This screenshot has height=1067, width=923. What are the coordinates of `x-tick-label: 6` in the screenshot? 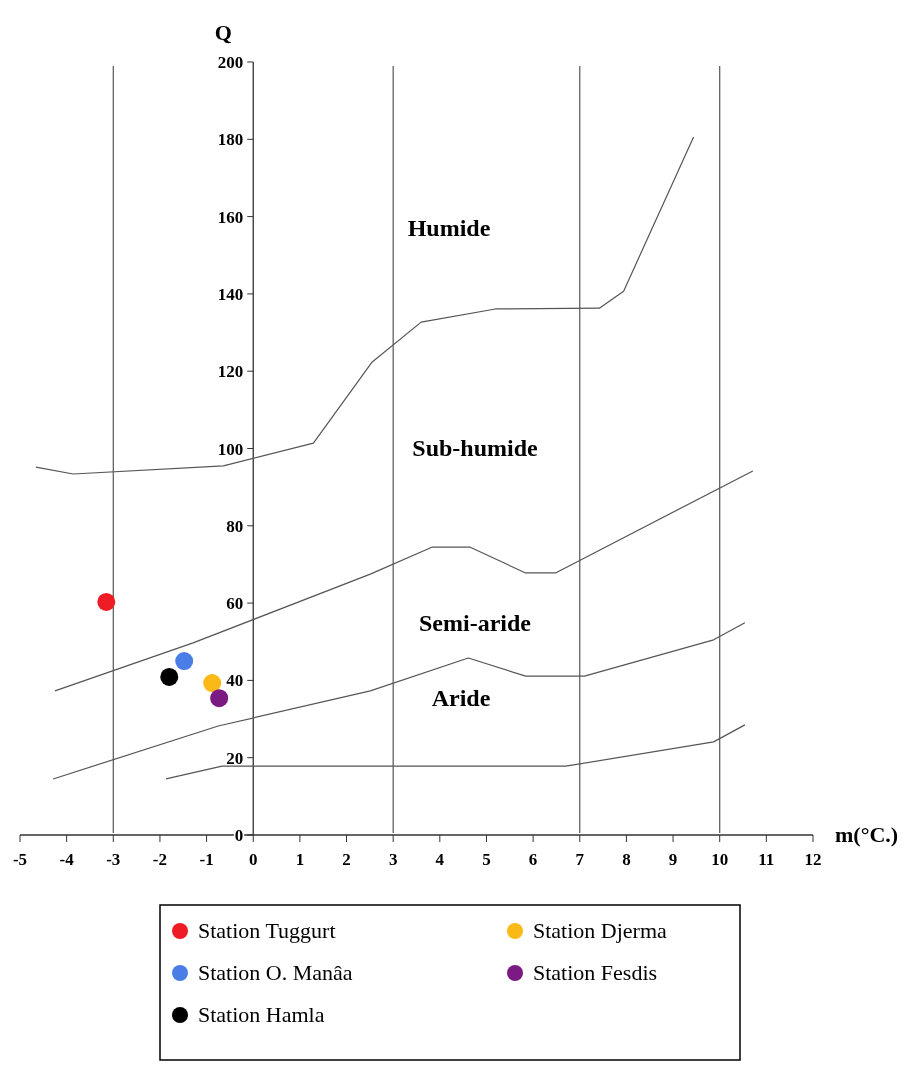 It's located at (533, 859).